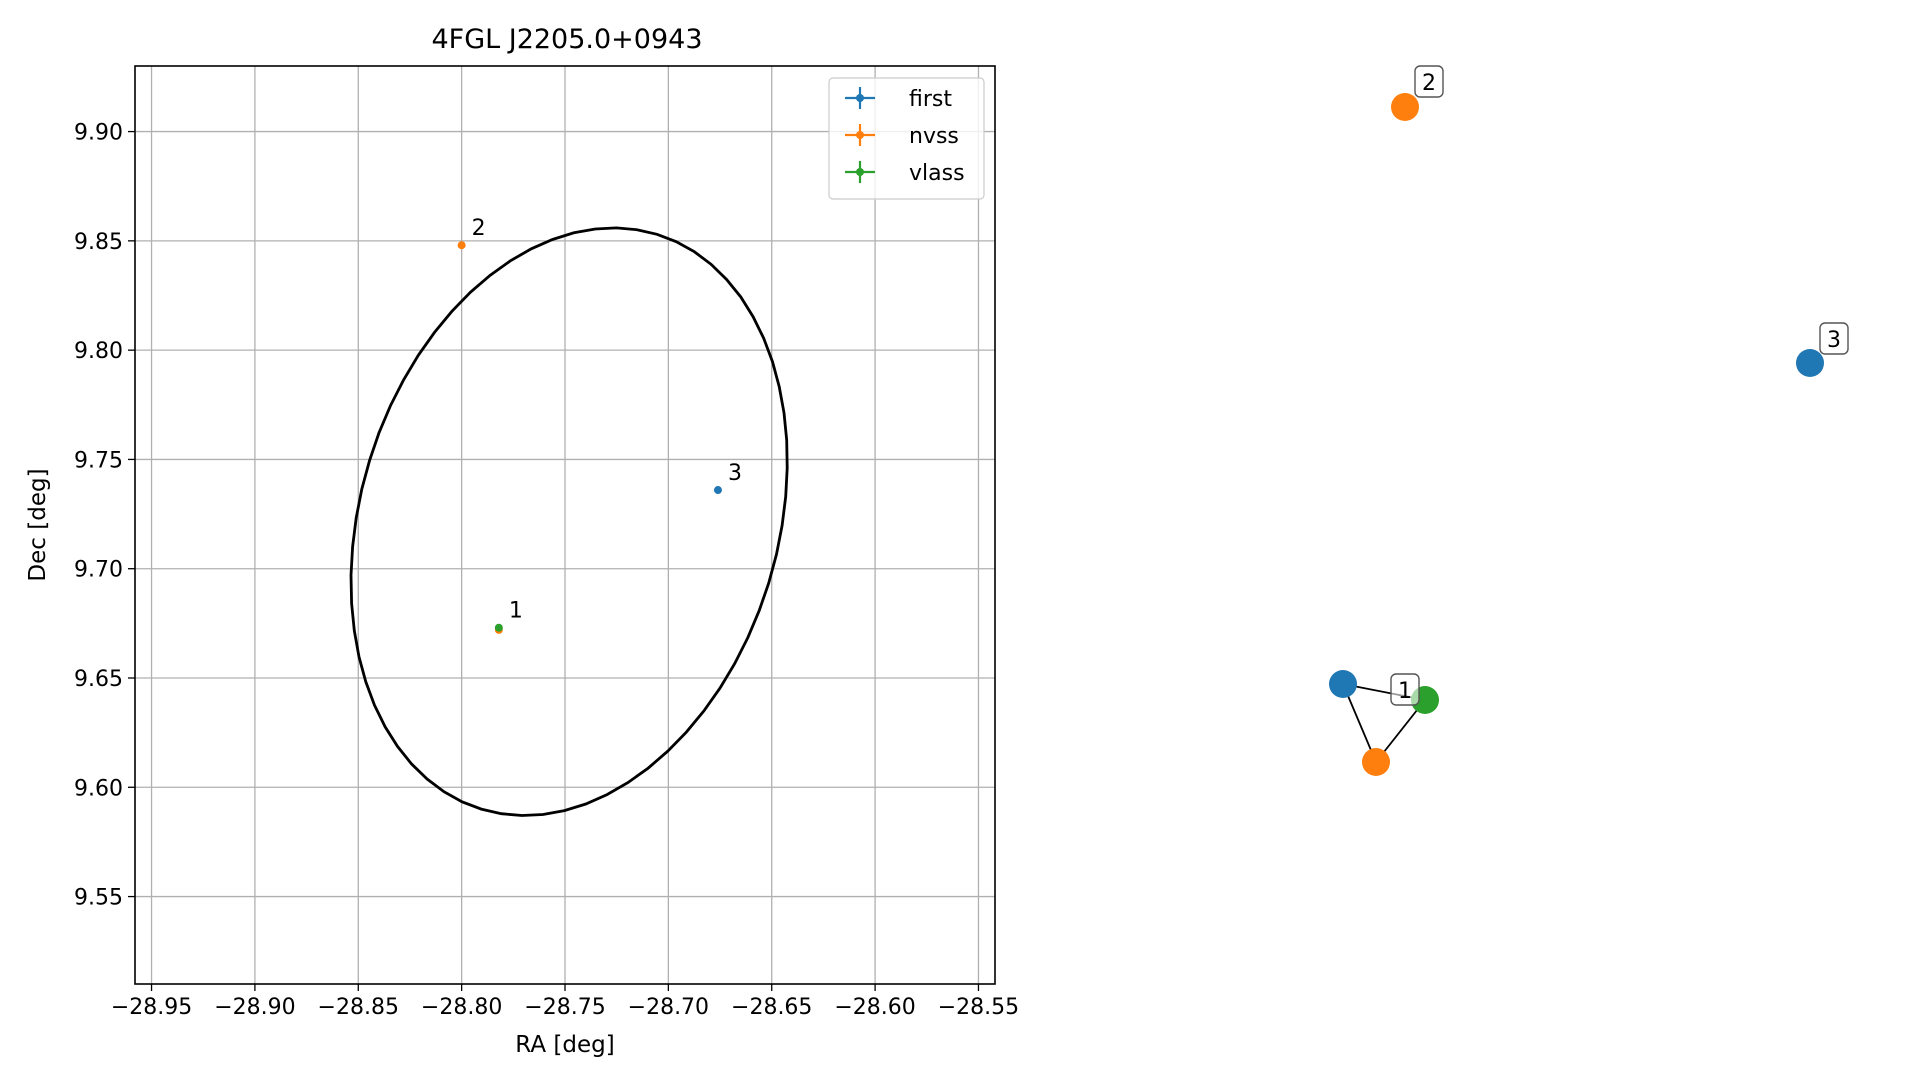 This screenshot has width=1919, height=1080. I want to click on chart-title: 4FGL J2205.0+0943, so click(566, 39).